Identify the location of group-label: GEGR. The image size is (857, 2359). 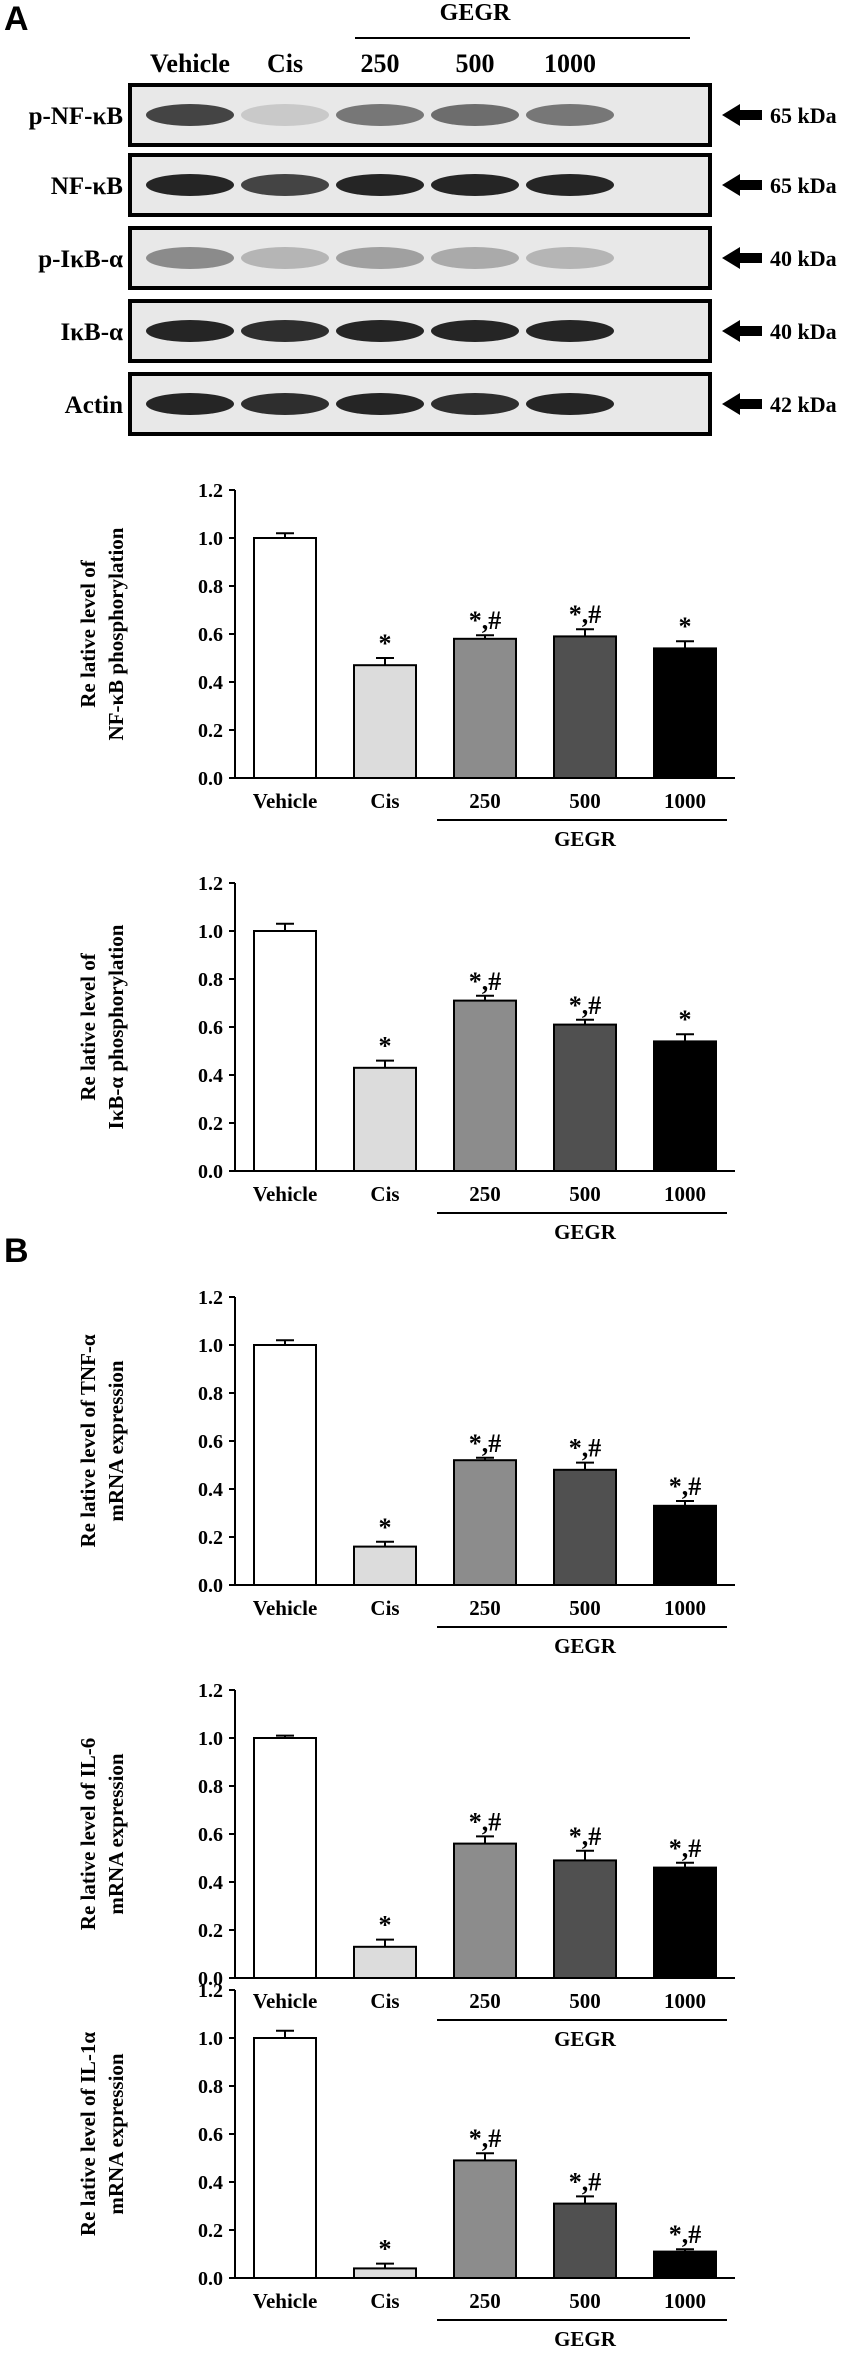
(585, 2038).